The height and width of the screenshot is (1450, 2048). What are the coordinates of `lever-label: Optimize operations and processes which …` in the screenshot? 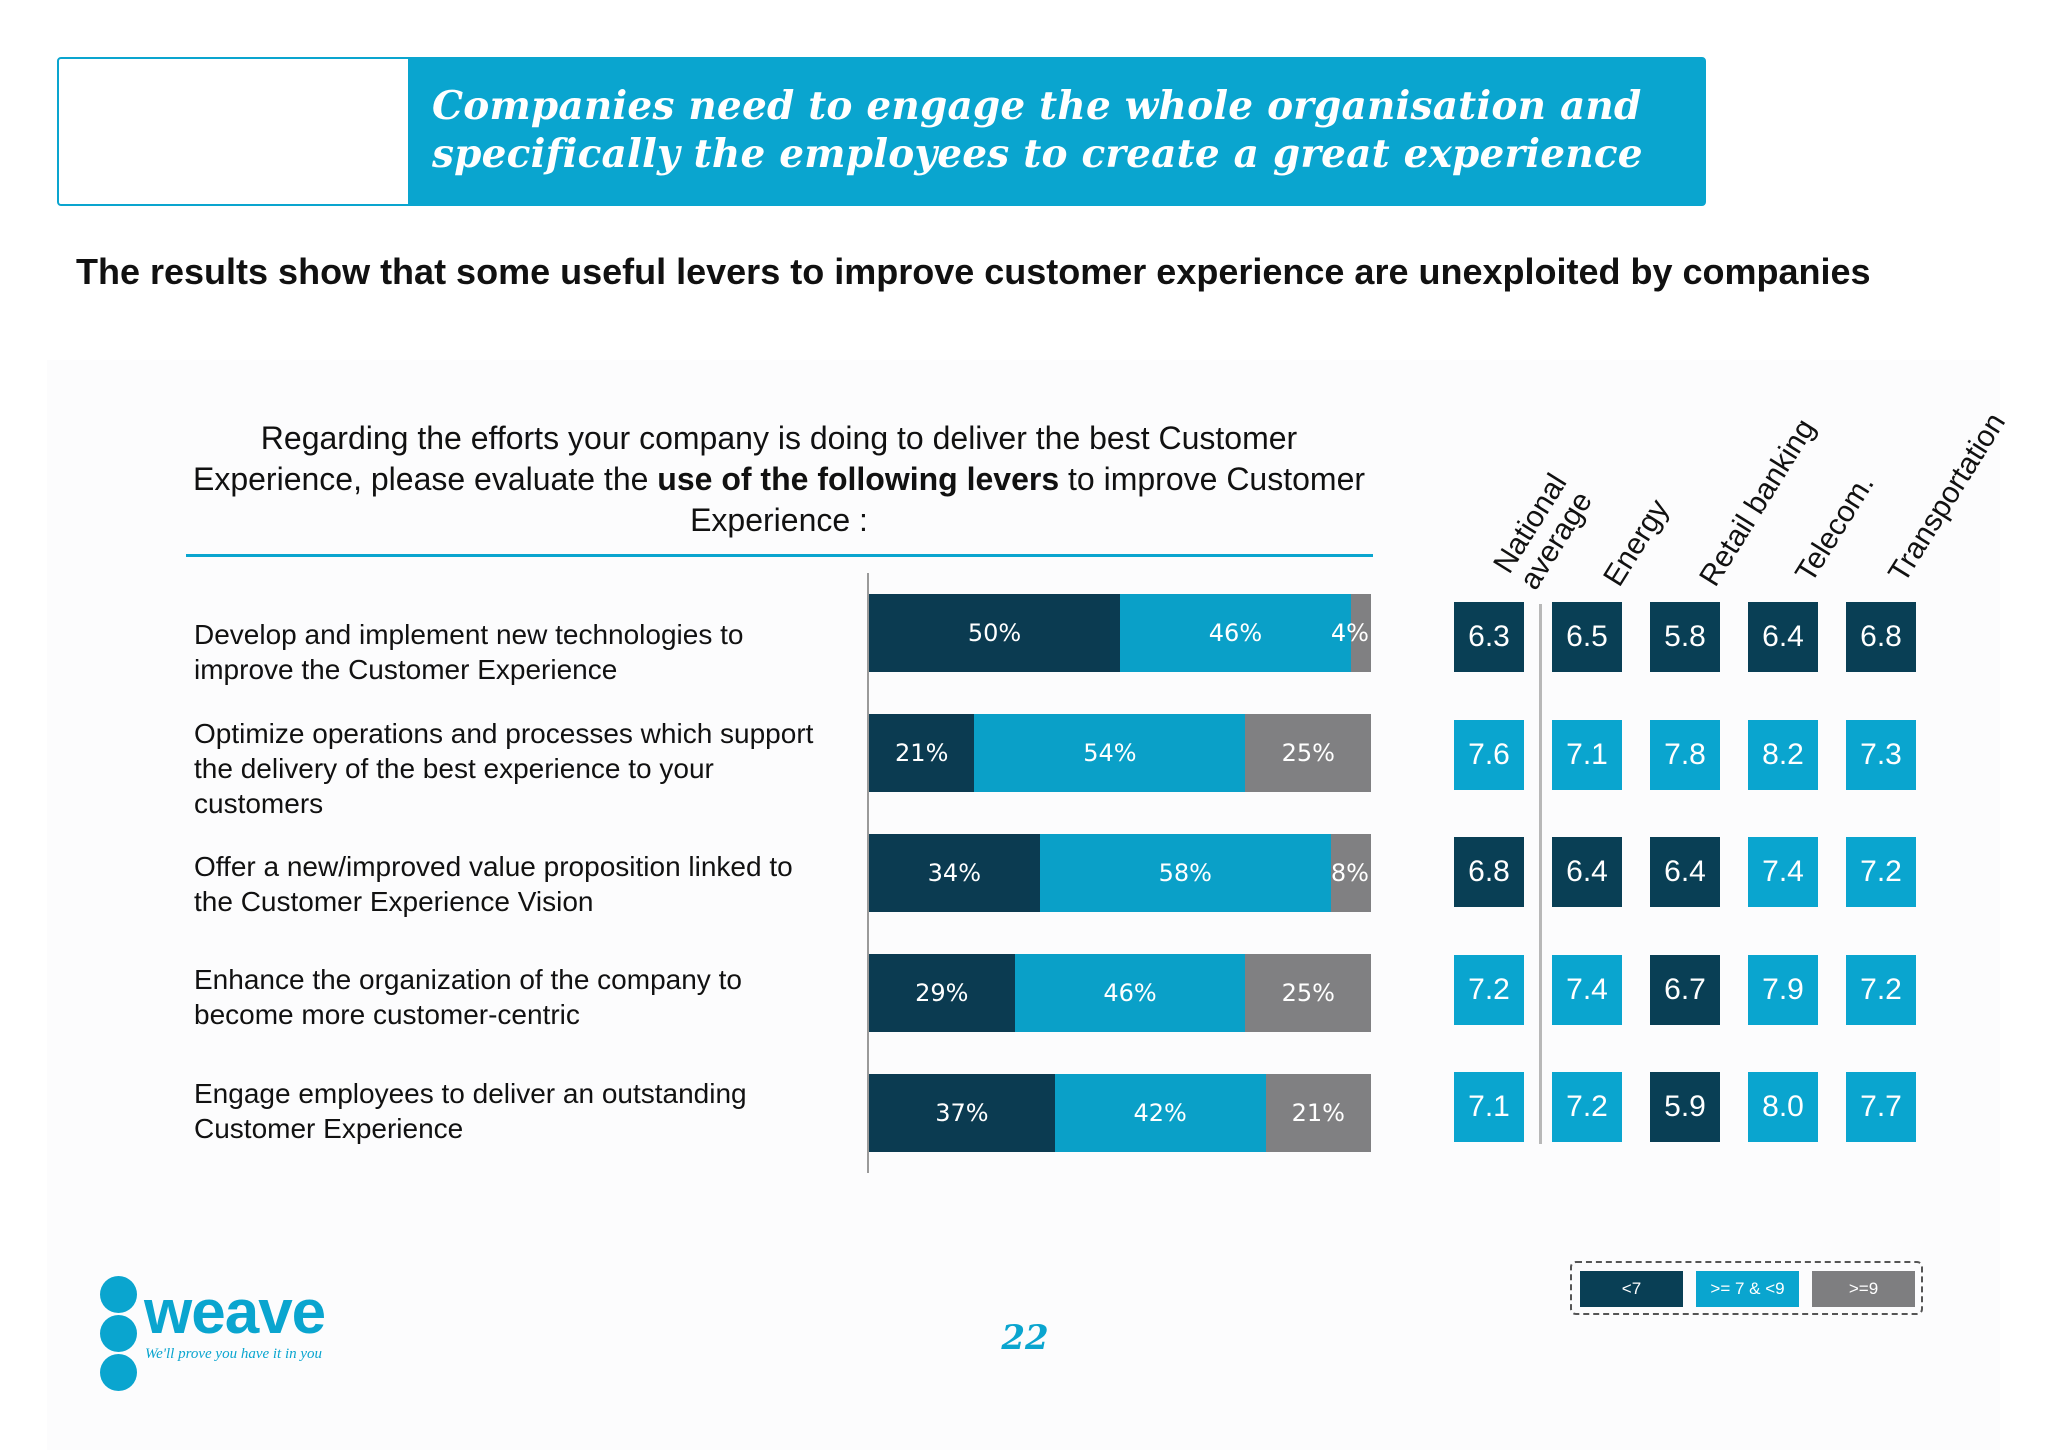 It's located at (504, 768).